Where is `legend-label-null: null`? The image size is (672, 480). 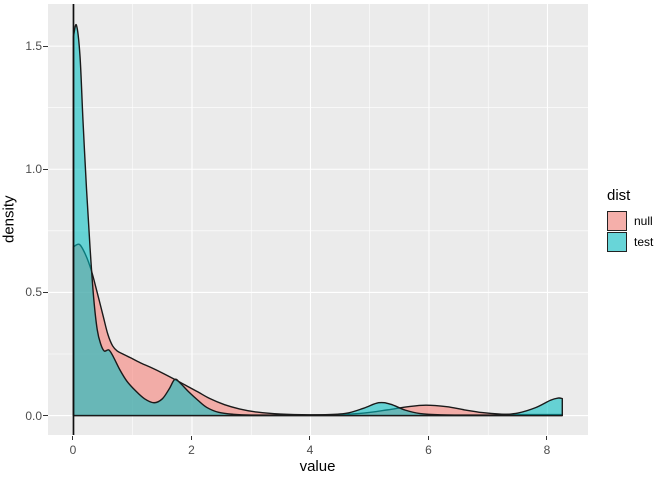 legend-label-null: null is located at coordinates (643, 221).